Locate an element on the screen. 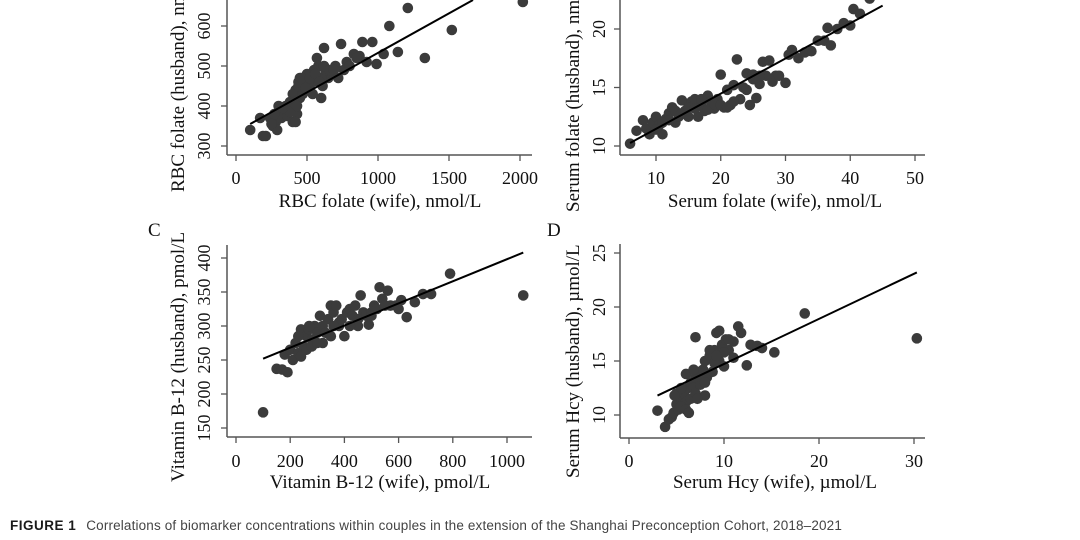 This screenshot has height=540, width=1080. x-tick-label: 40 is located at coordinates (850, 178).